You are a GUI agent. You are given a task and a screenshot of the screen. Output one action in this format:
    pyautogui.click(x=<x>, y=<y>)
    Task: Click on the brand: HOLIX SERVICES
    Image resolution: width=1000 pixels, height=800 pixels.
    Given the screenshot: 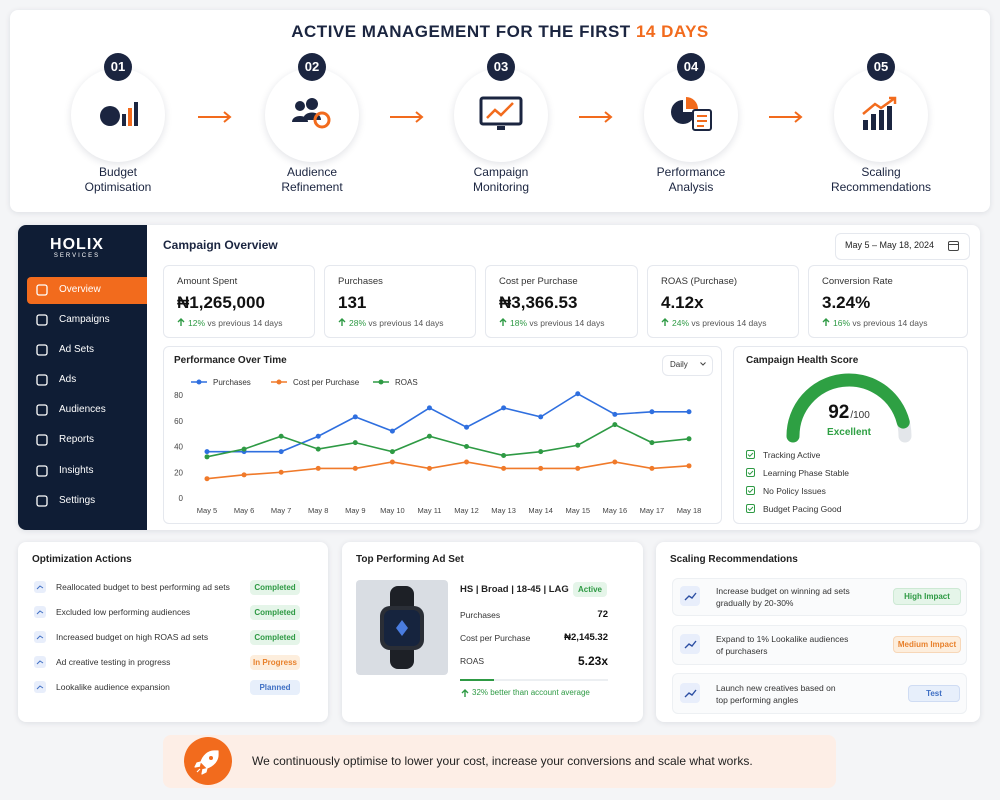 What is the action you would take?
    pyautogui.click(x=77, y=247)
    